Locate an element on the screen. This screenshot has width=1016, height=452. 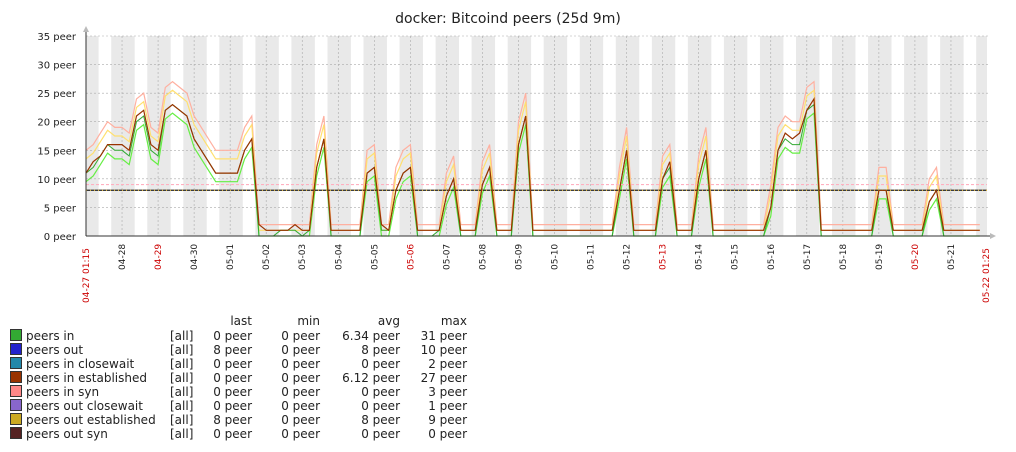
legend-row: peers out [all] 8 peer 0 peer 8 peer 10 peer is located at coordinates (233, 350).